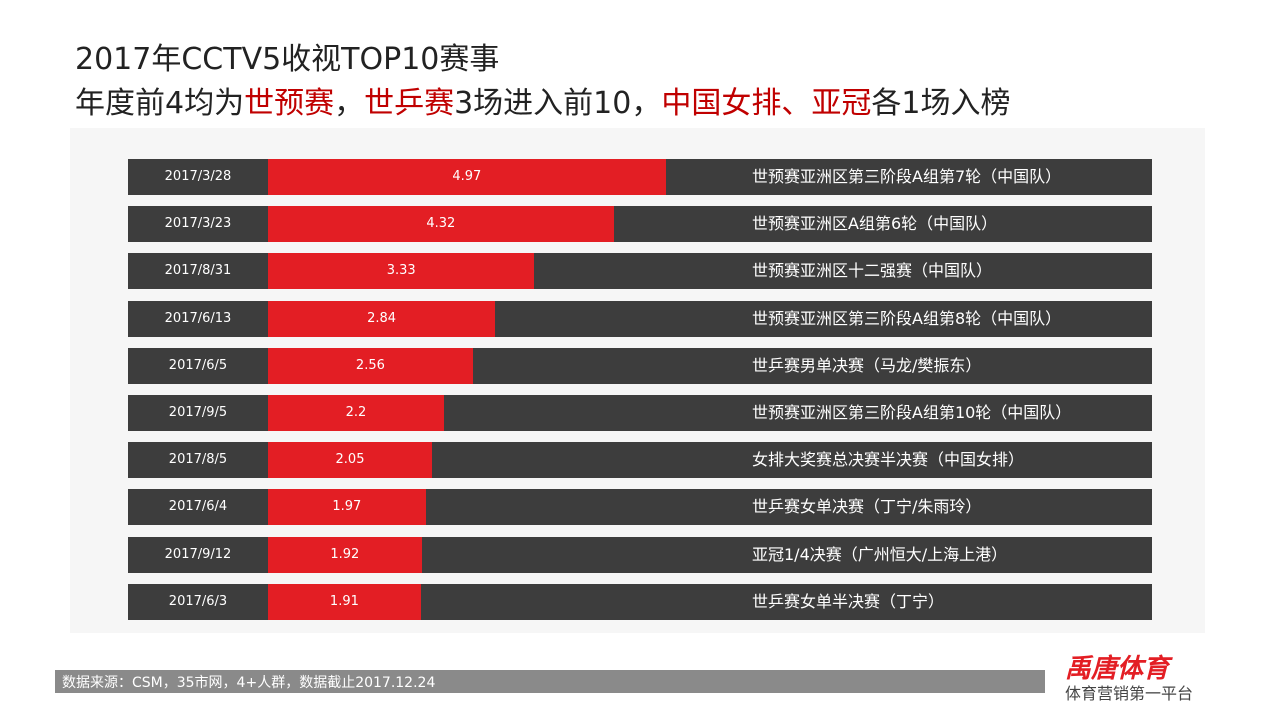 The height and width of the screenshot is (720, 1280). I want to click on bar-track: 2017/6/4 1.97 世乒赛女单决赛（丁宁/朱雨玲）, so click(640, 507).